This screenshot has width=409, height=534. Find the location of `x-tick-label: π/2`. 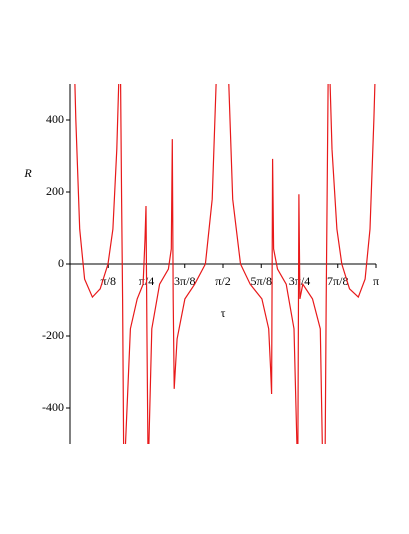

x-tick-label: π/2 is located at coordinates (222, 281).